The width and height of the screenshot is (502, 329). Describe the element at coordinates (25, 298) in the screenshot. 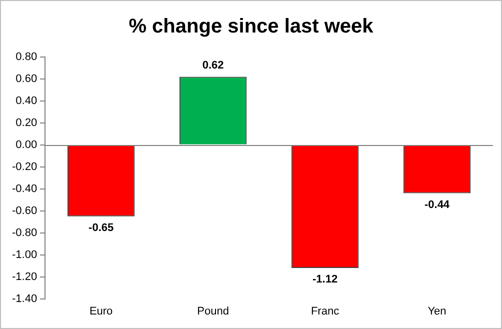

I see `y-tick-label: -1.40` at that location.